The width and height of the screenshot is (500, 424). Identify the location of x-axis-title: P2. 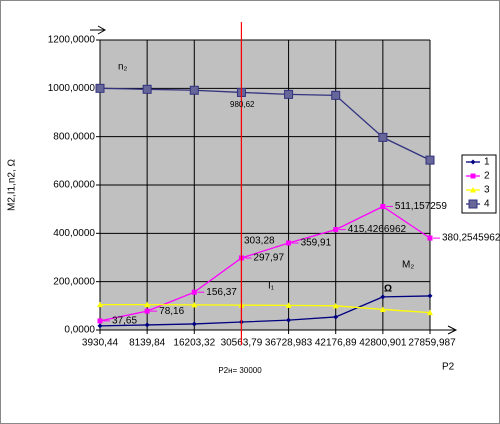
(448, 367).